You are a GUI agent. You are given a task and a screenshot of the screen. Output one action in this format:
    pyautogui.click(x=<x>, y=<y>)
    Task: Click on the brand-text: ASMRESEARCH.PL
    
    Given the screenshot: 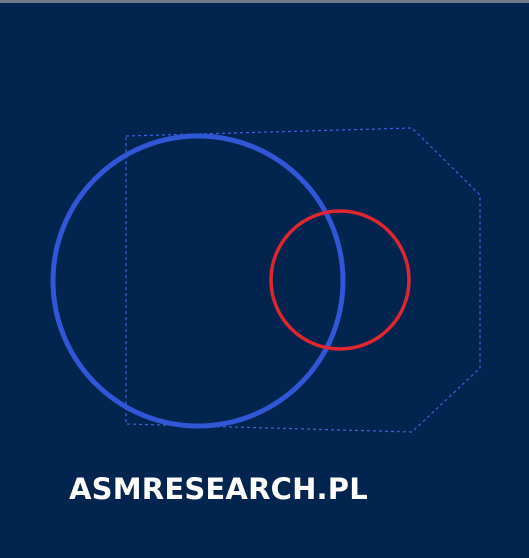 What is the action you would take?
    pyautogui.click(x=218, y=489)
    